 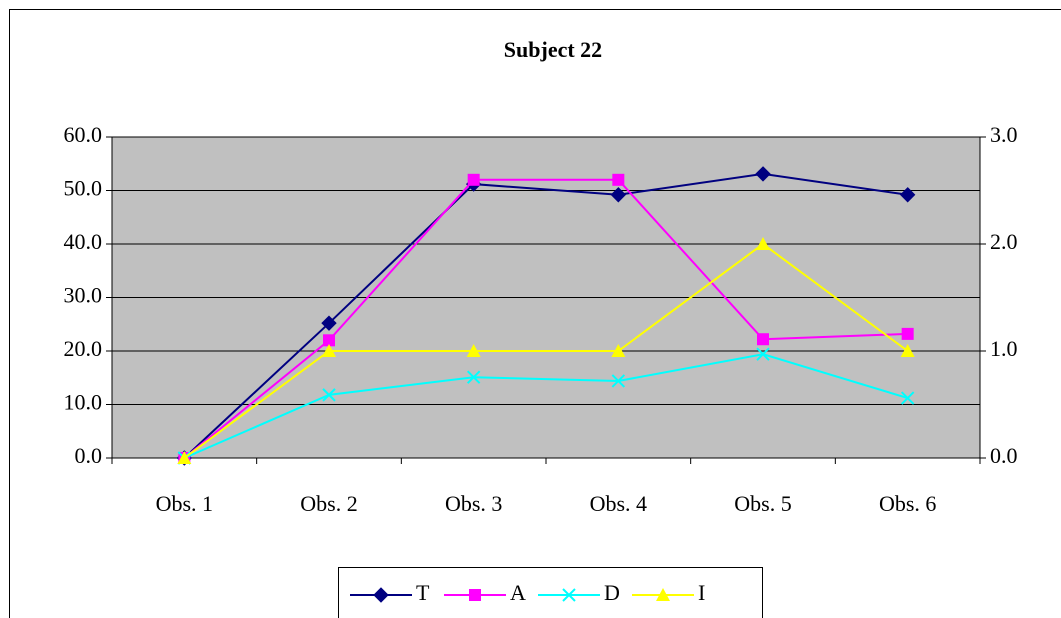 What do you see at coordinates (618, 503) in the screenshot?
I see `x-tick-label: Obs. 4` at bounding box center [618, 503].